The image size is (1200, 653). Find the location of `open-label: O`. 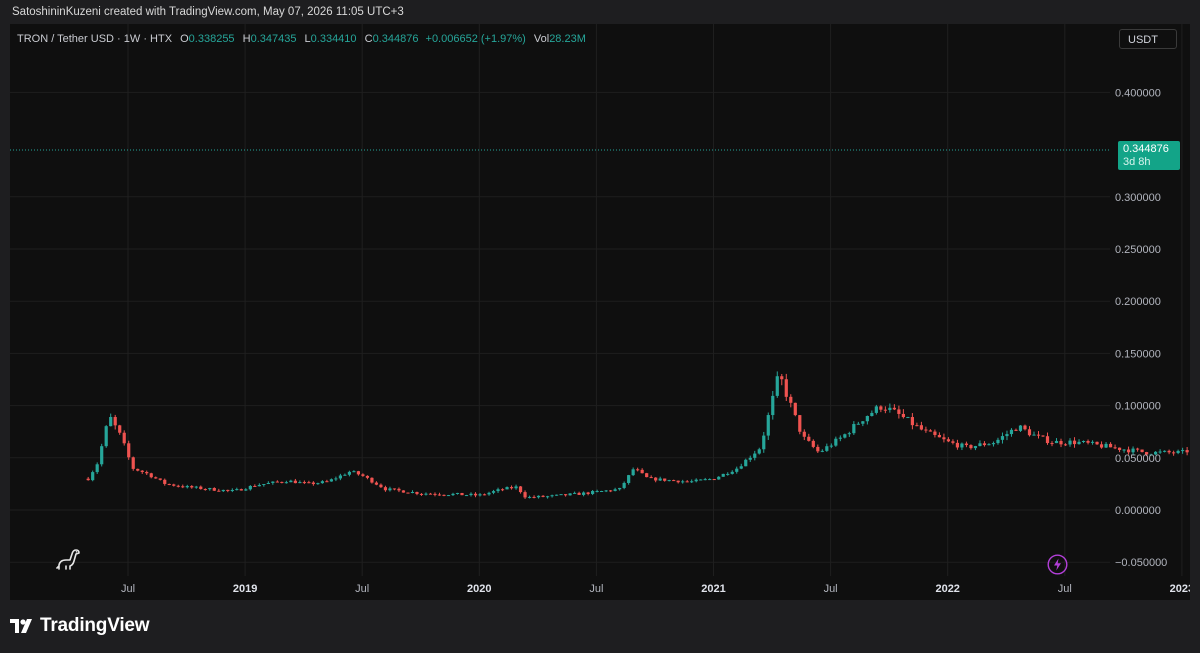

open-label: O is located at coordinates (184, 39).